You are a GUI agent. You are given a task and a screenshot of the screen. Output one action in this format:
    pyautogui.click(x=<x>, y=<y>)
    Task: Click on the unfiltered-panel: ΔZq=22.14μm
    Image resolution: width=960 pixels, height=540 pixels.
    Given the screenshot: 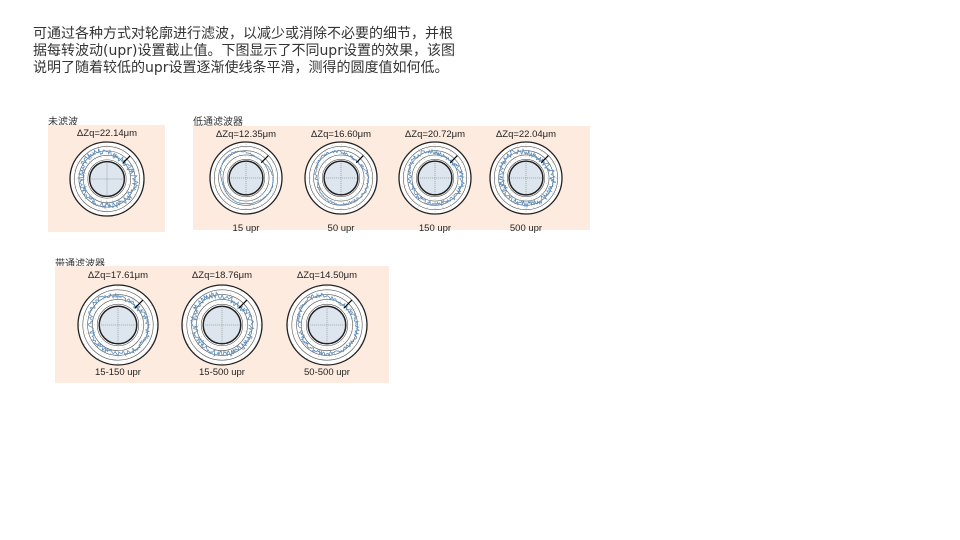 What is the action you would take?
    pyautogui.click(x=106, y=178)
    